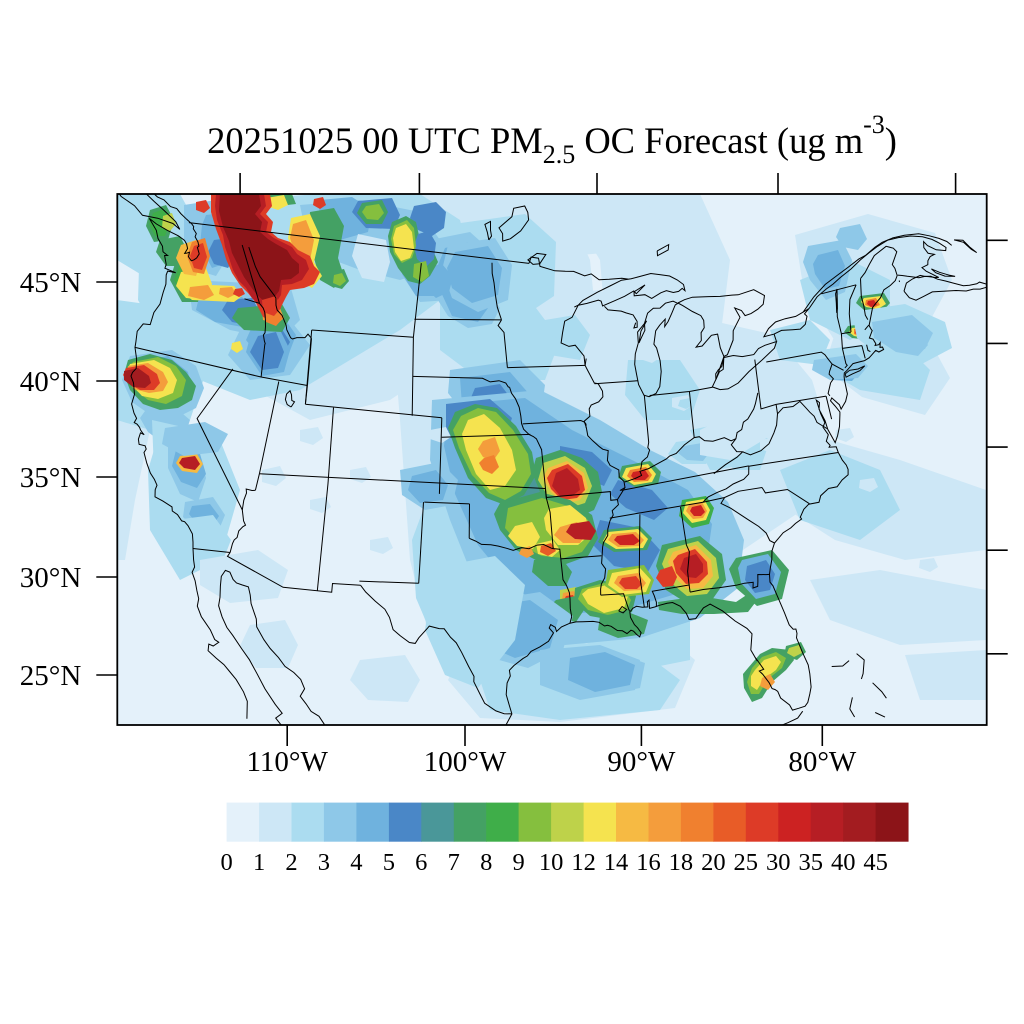 The width and height of the screenshot is (1024, 1024). What do you see at coordinates (421, 862) in the screenshot?
I see `svg-text: 6` at bounding box center [421, 862].